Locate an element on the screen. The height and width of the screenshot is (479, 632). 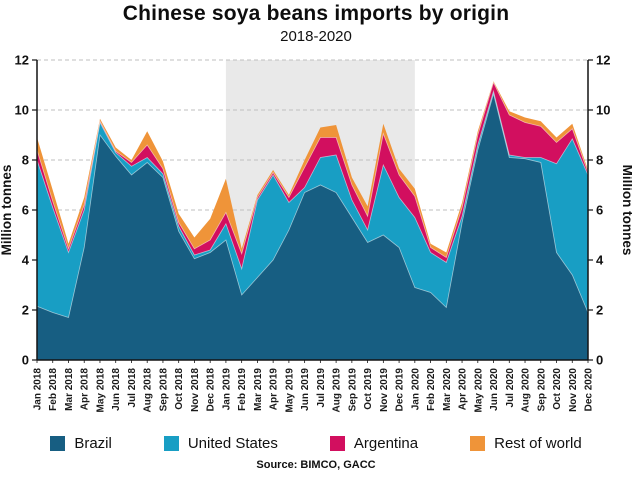
x-axis-label: Jul 2020 is located at coordinates (510, 388).